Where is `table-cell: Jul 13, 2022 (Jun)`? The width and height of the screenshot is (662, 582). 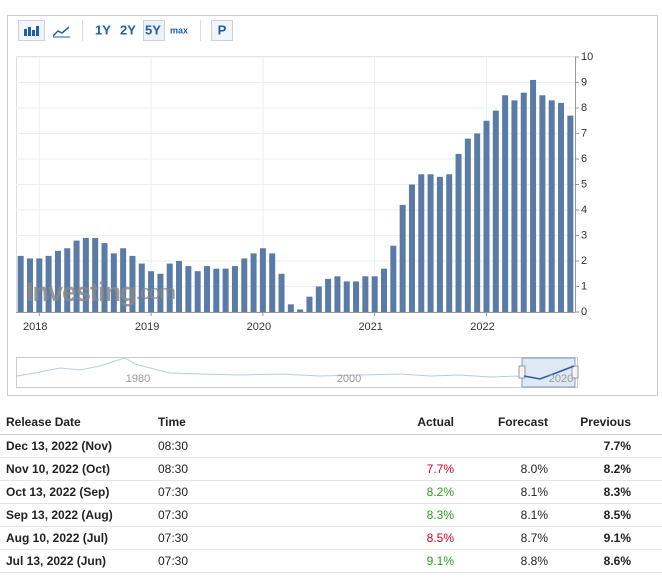
table-cell: Jul 13, 2022 (Jun) is located at coordinates (56, 561).